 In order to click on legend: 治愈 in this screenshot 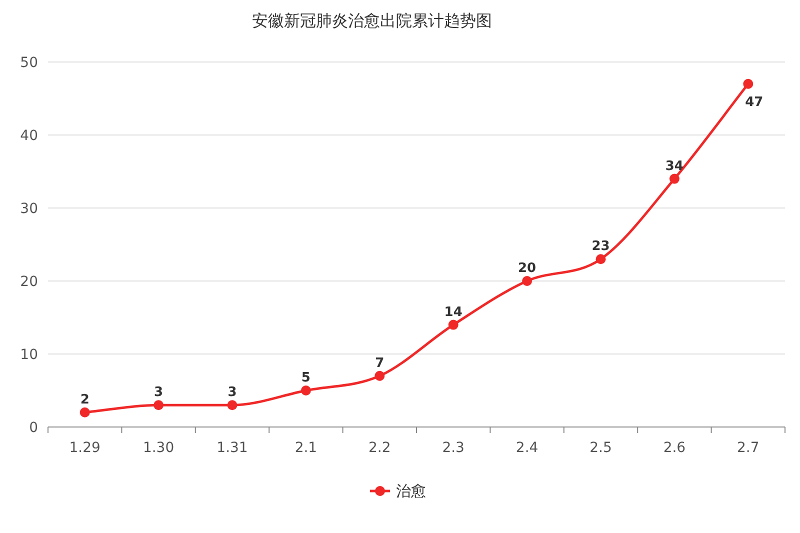, I will do `click(398, 491)`.